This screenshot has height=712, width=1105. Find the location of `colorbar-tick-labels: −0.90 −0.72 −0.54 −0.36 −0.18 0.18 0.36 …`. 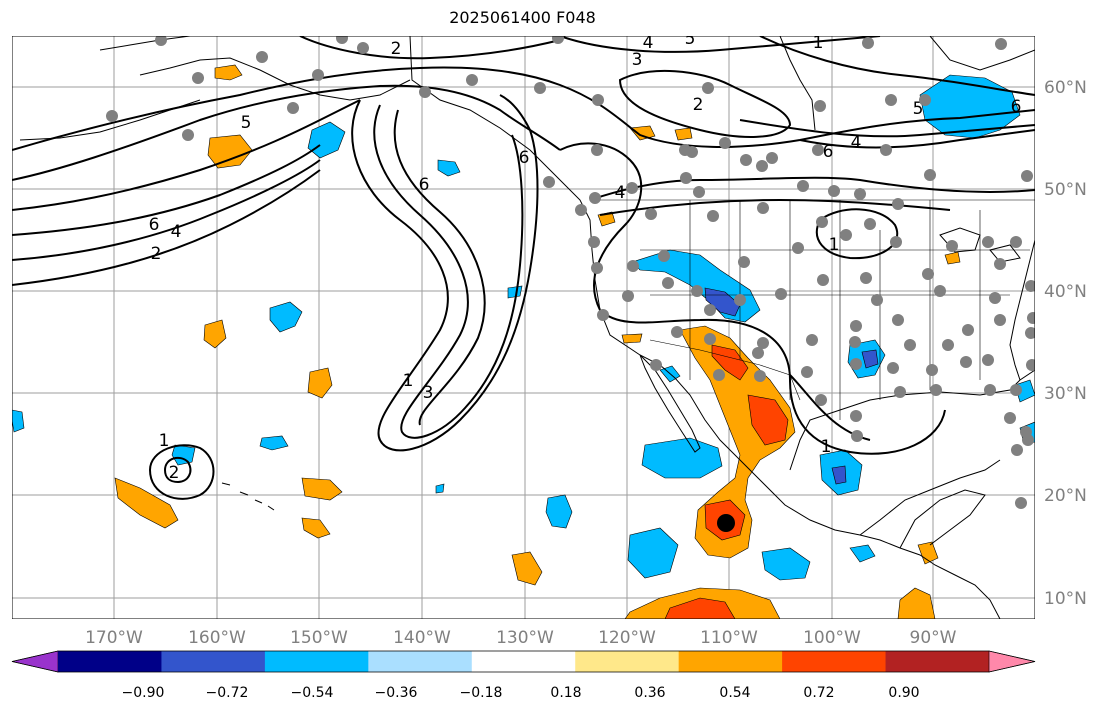

colorbar-tick-labels: −0.90 −0.72 −0.54 −0.36 −0.18 0.18 0.36 … is located at coordinates (521, 693).